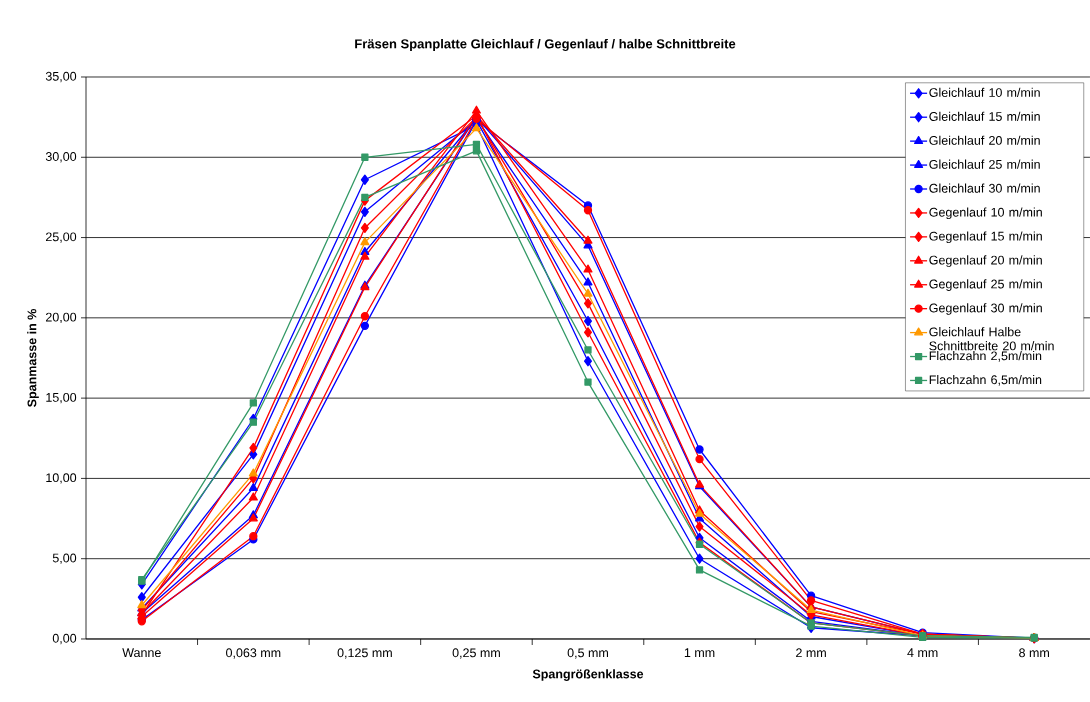  What do you see at coordinates (64, 558) in the screenshot?
I see `y-tick-label: 5,00` at bounding box center [64, 558].